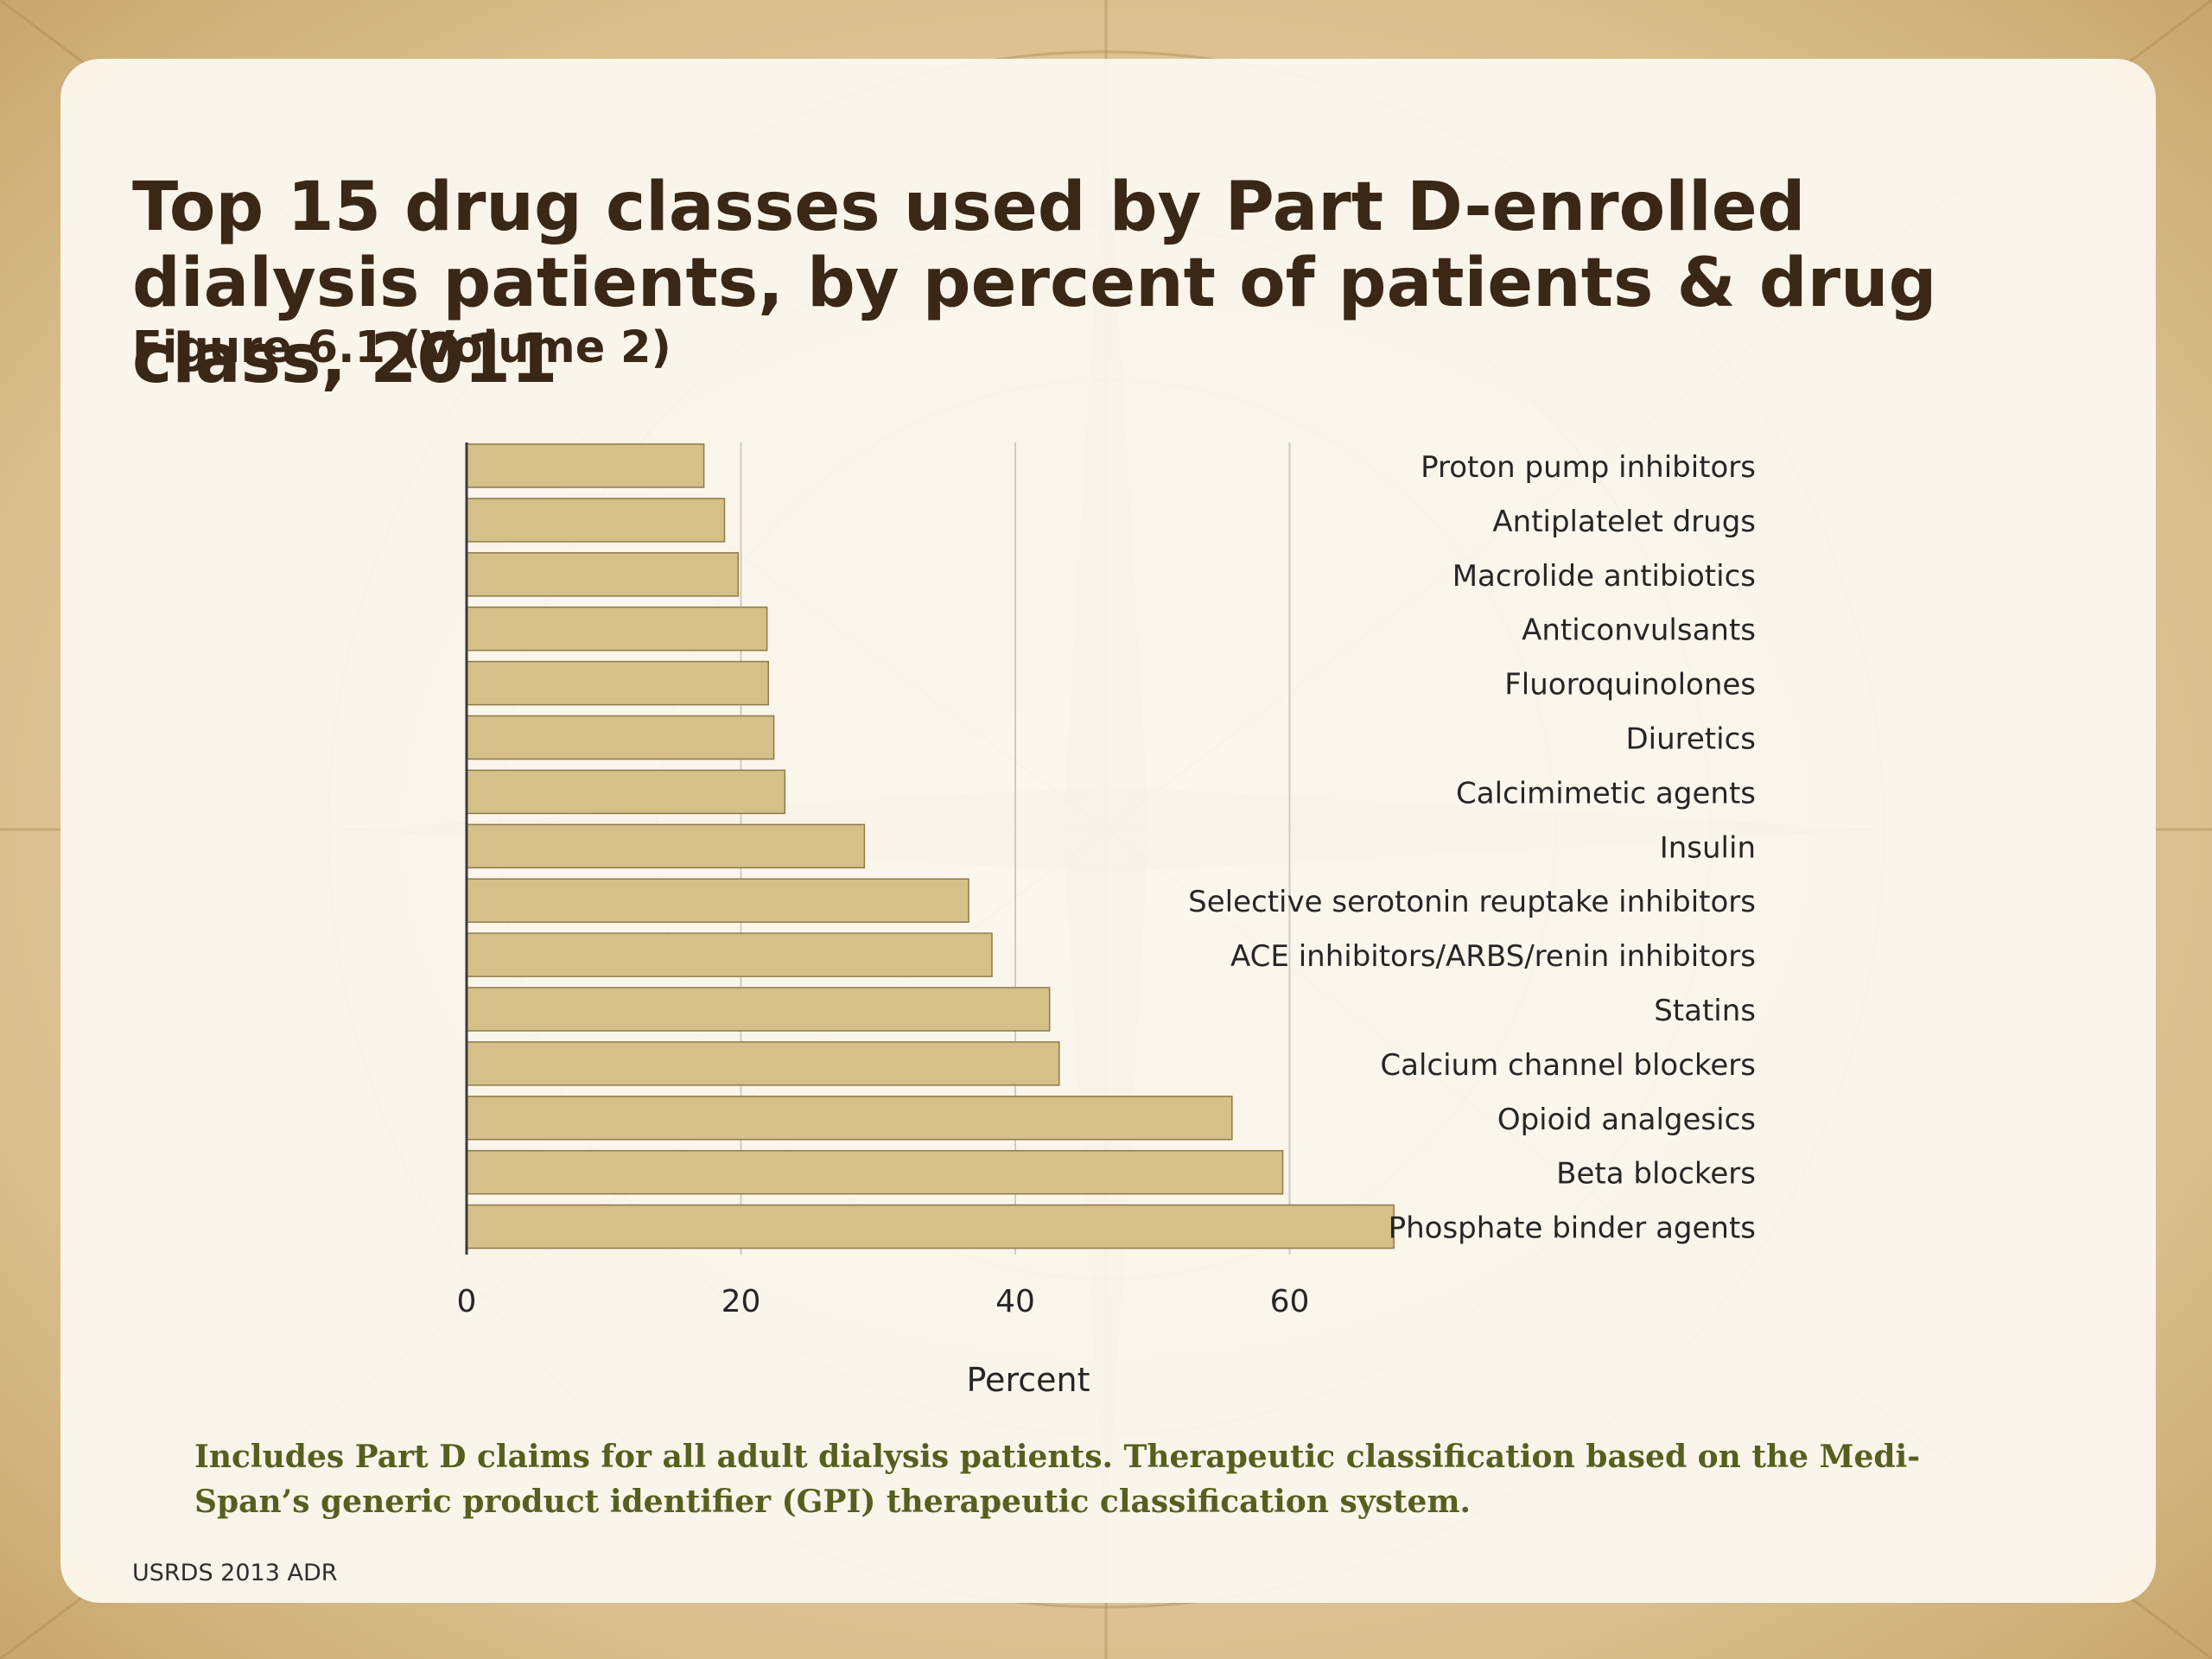  I want to click on category-label: Statins, so click(1705, 1011).